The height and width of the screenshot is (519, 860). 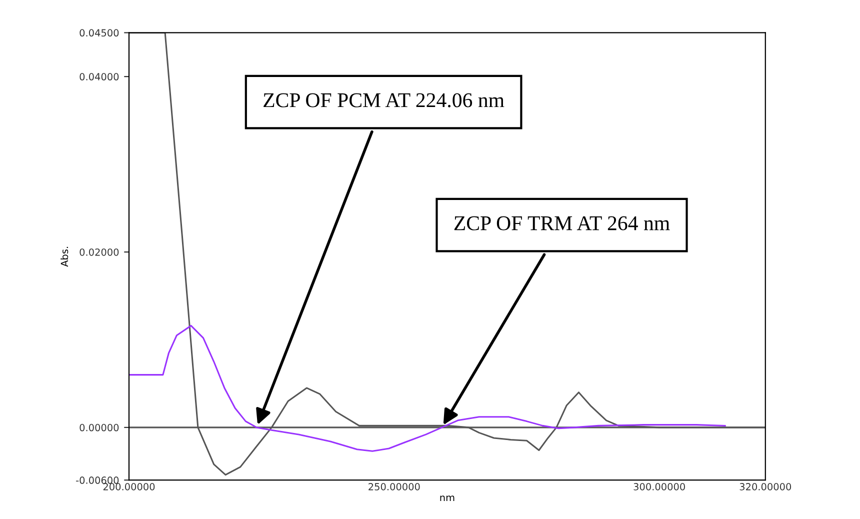 What do you see at coordinates (97, 480) in the screenshot?
I see `y-tick-label: -0.00600` at bounding box center [97, 480].